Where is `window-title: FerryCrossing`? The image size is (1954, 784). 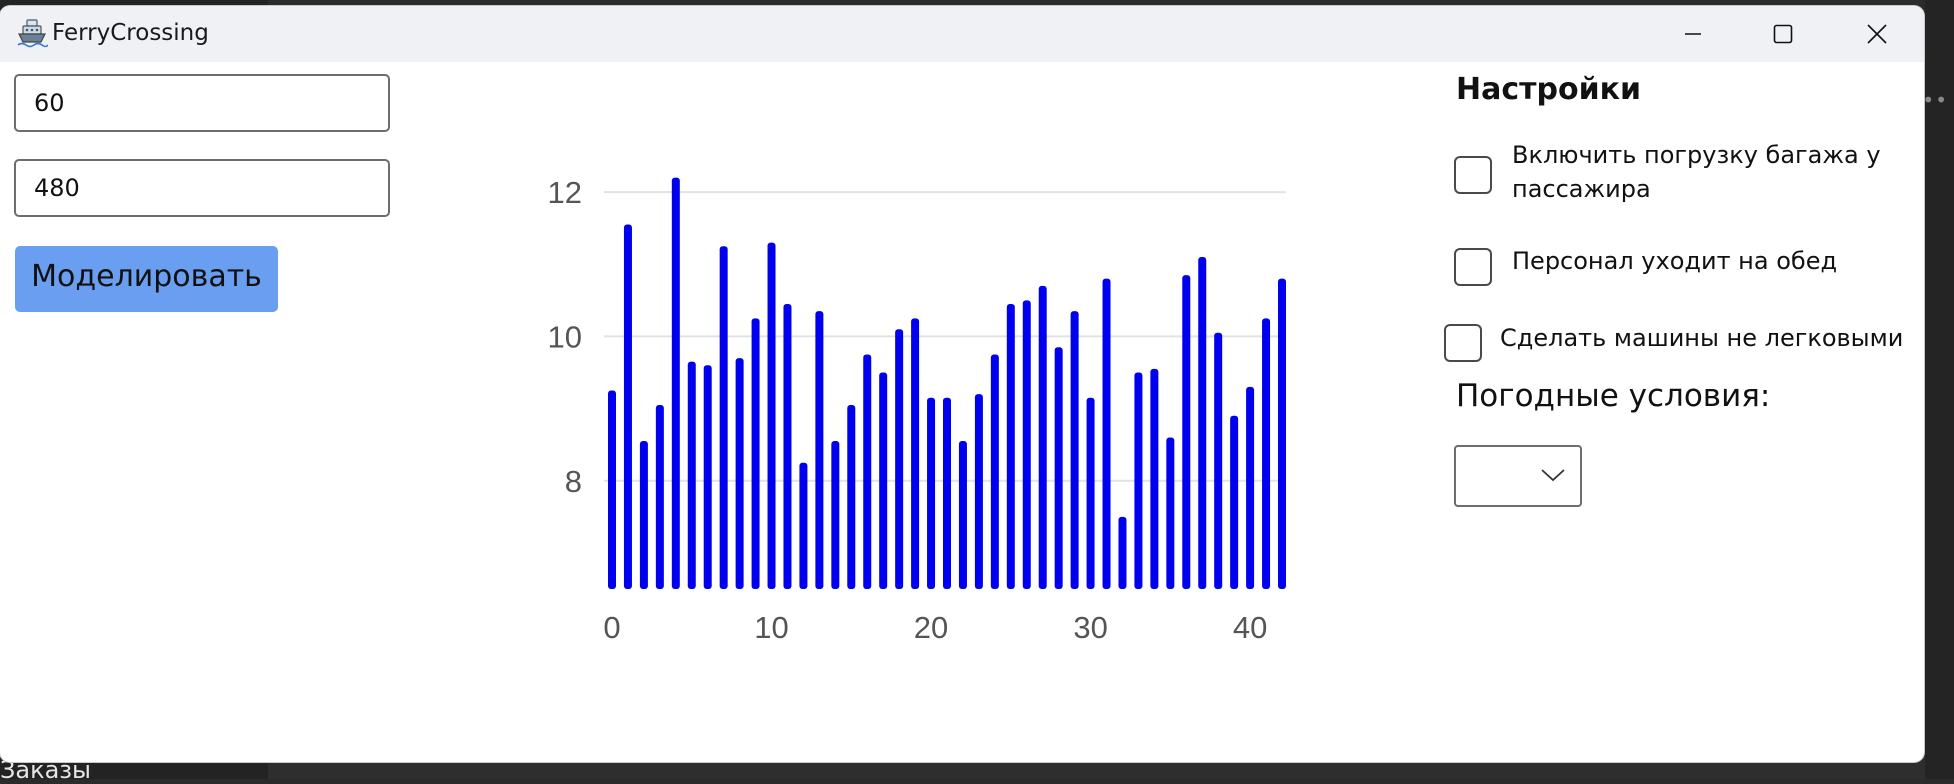 window-title: FerryCrossing is located at coordinates (130, 33).